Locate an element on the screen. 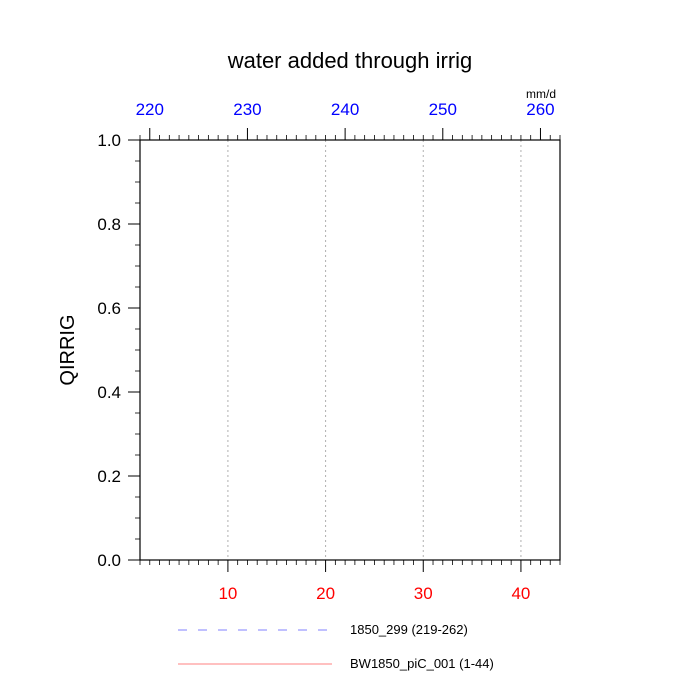 This screenshot has width=700, height=700. y-axis-label: QIRRIG is located at coordinates (68, 349).